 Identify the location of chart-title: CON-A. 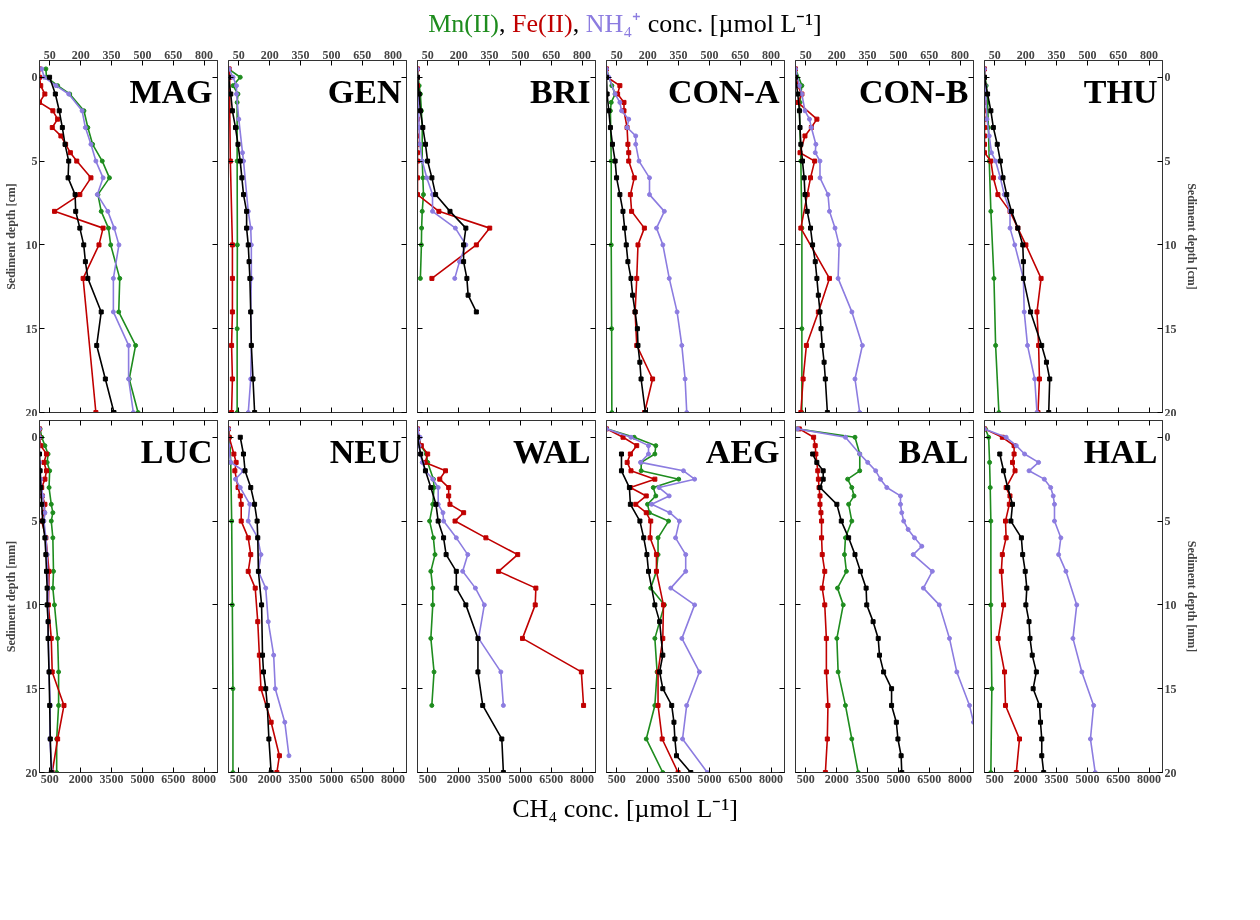
(724, 91).